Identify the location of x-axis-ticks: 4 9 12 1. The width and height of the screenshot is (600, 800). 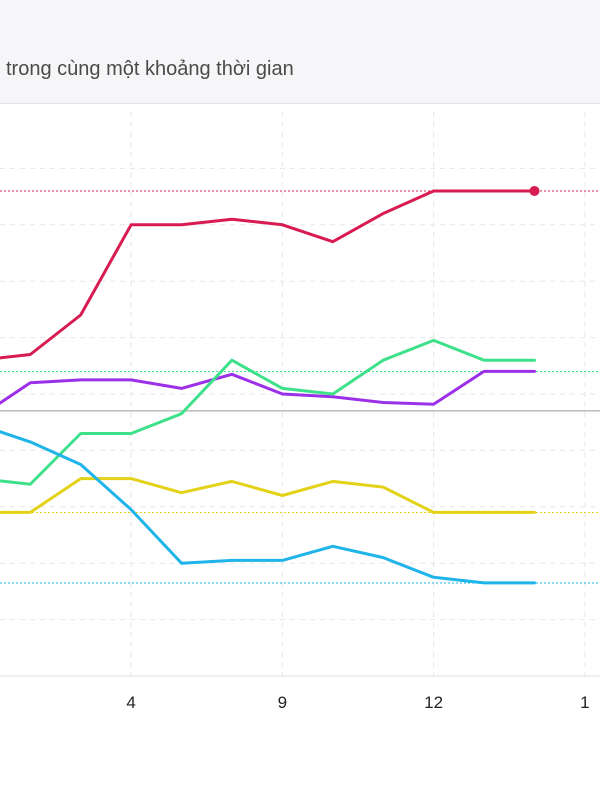
(357, 702).